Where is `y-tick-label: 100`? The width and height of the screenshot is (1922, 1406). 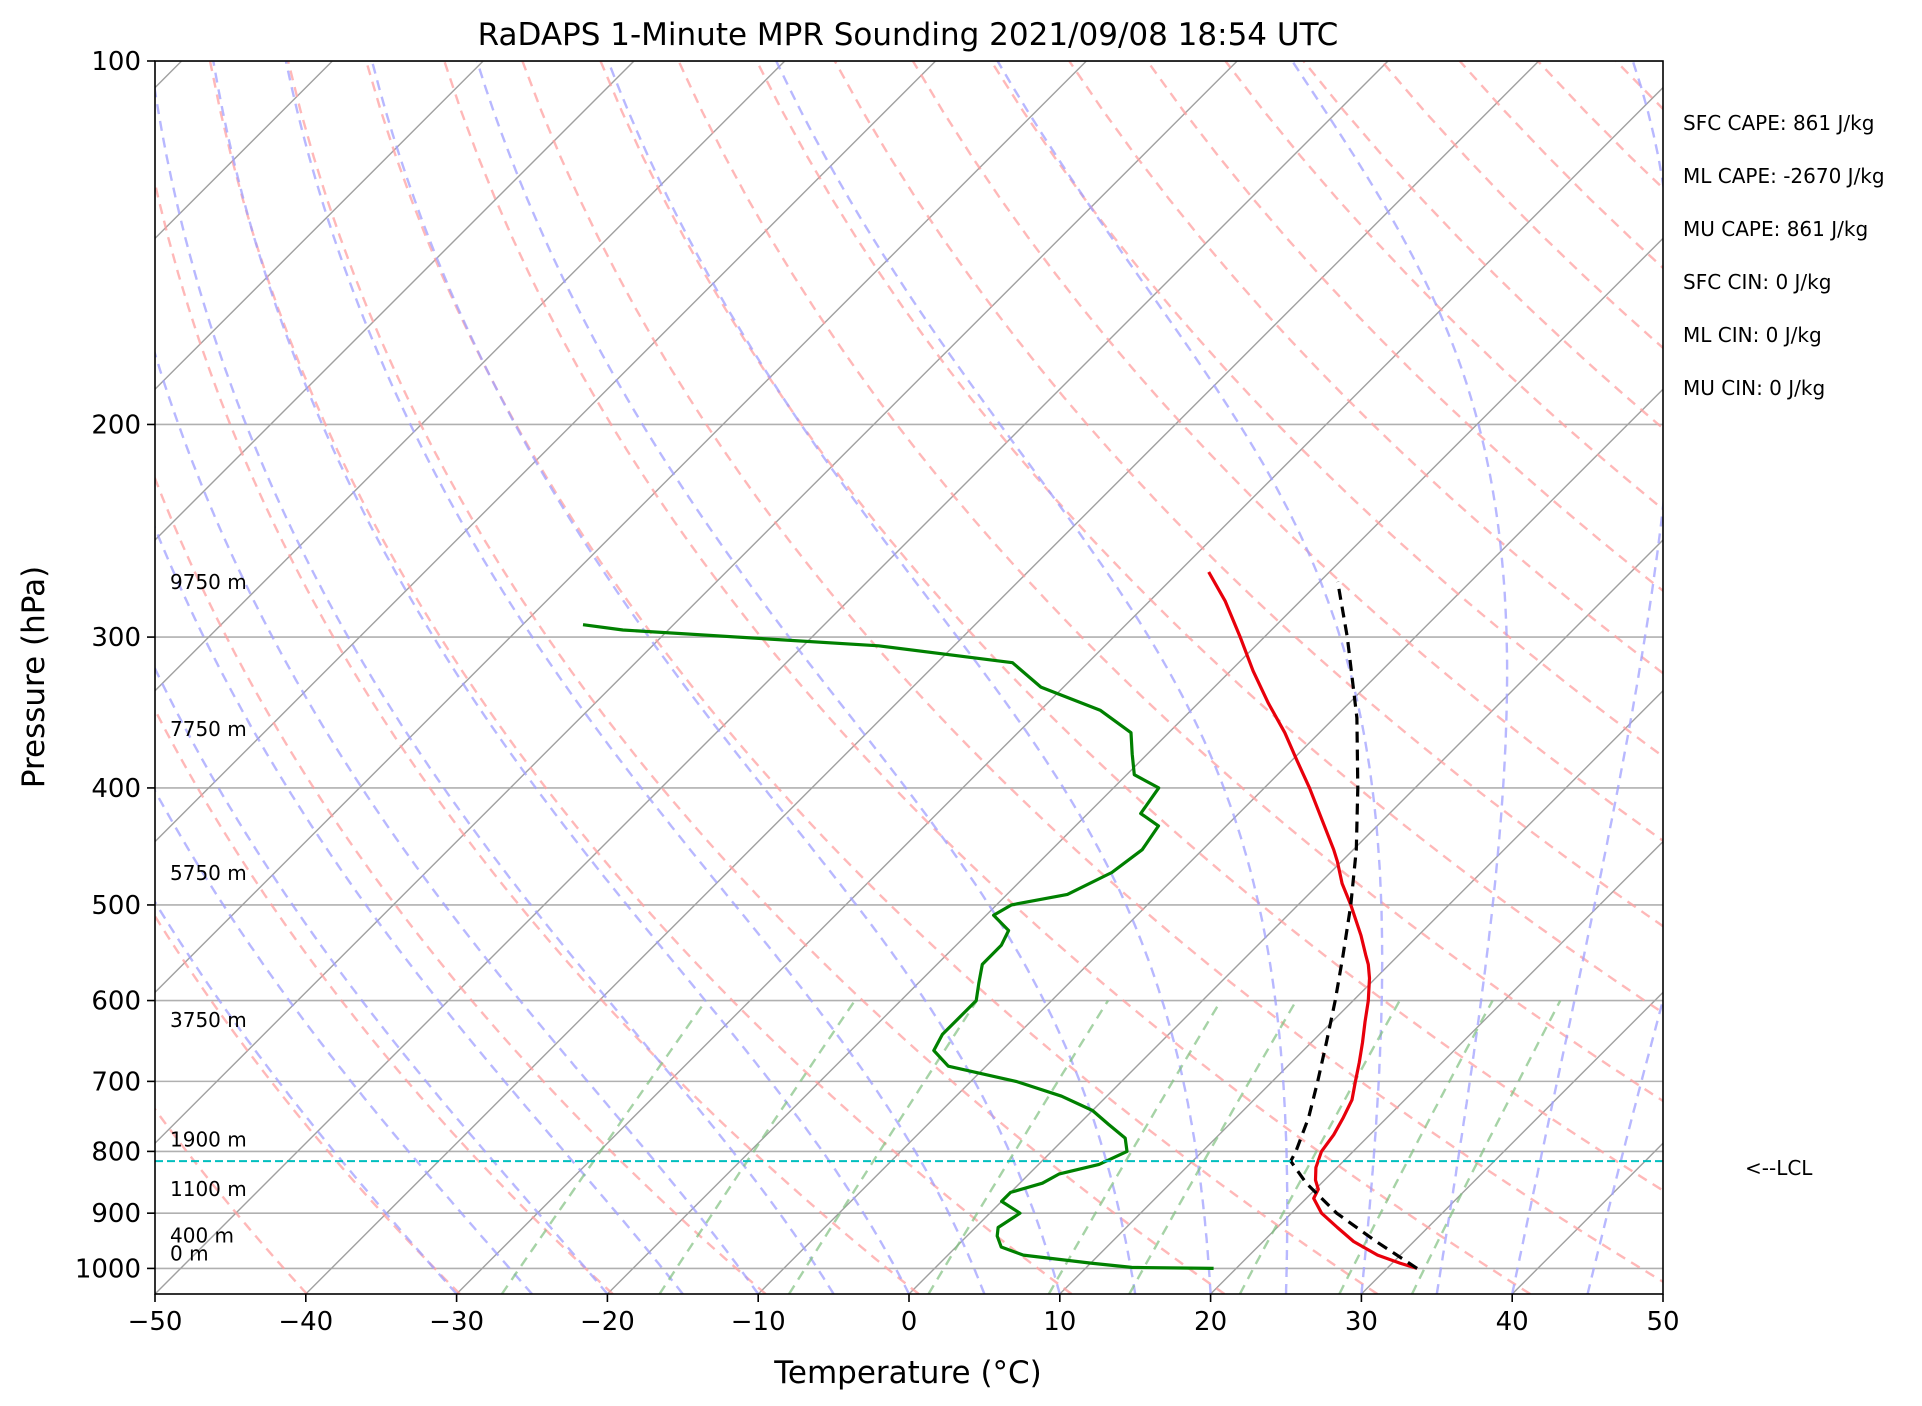
y-tick-label: 100 is located at coordinates (116, 62).